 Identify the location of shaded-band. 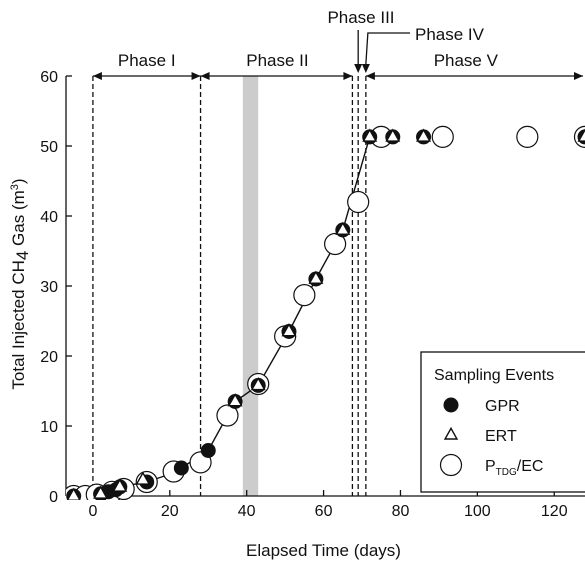
(250, 286).